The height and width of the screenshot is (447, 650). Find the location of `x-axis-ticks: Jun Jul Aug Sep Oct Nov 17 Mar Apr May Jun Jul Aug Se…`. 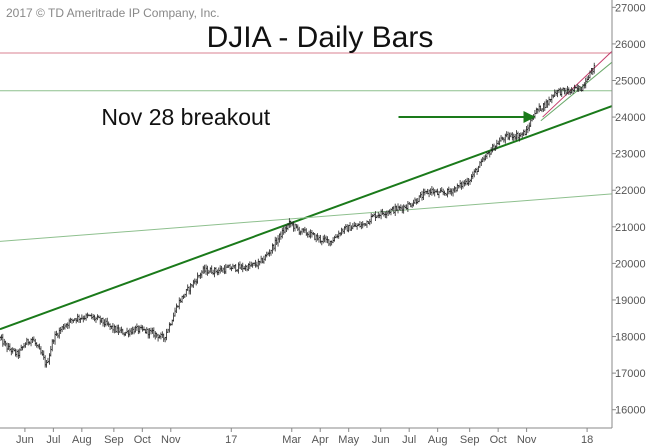

x-axis-ticks: Jun Jul Aug Sep Oct Nov 17 Mar Apr May Jun Jul Aug Se… is located at coordinates (304, 437).